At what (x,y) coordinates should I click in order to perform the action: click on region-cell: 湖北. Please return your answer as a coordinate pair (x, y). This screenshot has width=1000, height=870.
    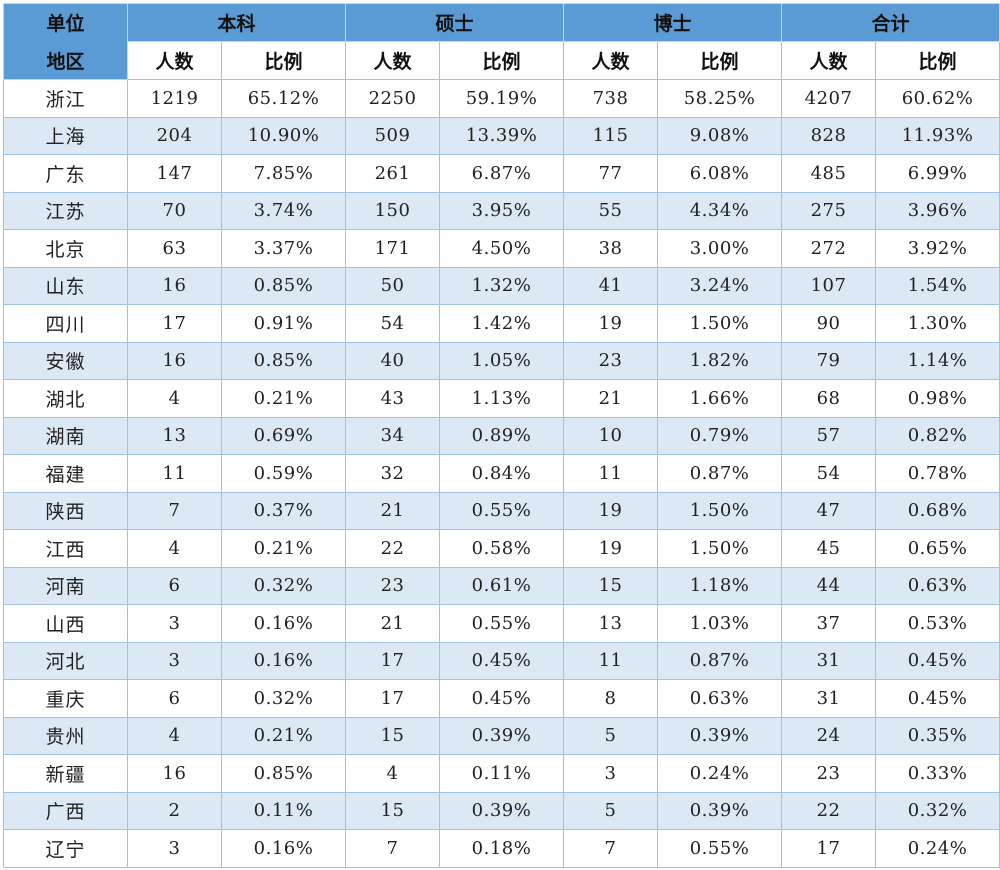
    Looking at the image, I should click on (65, 398).